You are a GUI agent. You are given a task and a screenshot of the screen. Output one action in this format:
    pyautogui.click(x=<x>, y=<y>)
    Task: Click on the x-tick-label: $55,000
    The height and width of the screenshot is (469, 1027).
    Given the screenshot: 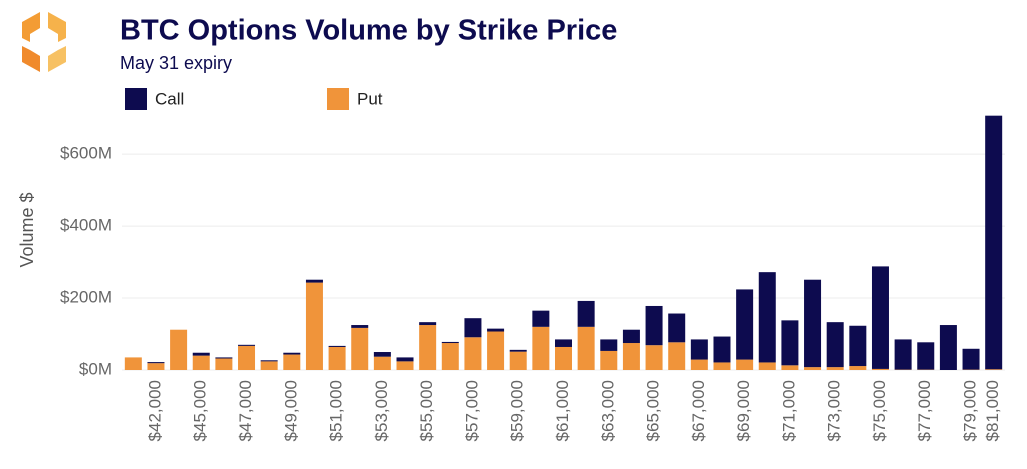 What is the action you would take?
    pyautogui.click(x=426, y=410)
    